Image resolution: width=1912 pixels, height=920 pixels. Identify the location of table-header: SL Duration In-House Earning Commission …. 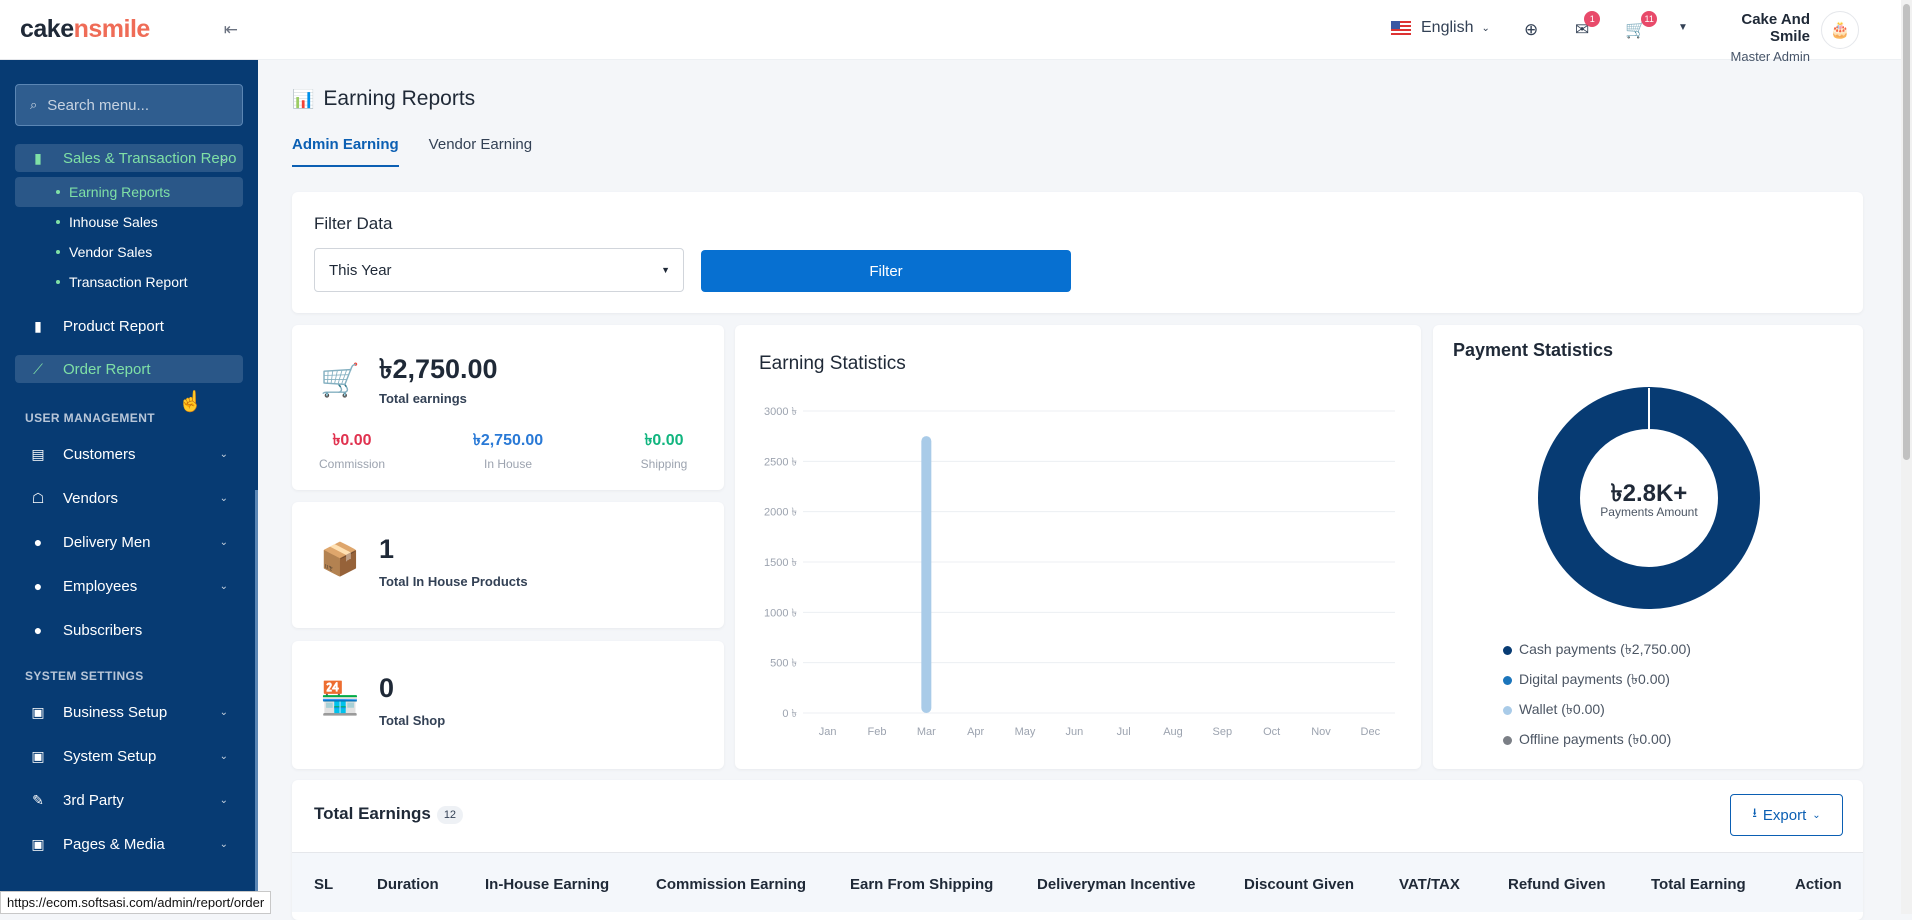
(1077, 882).